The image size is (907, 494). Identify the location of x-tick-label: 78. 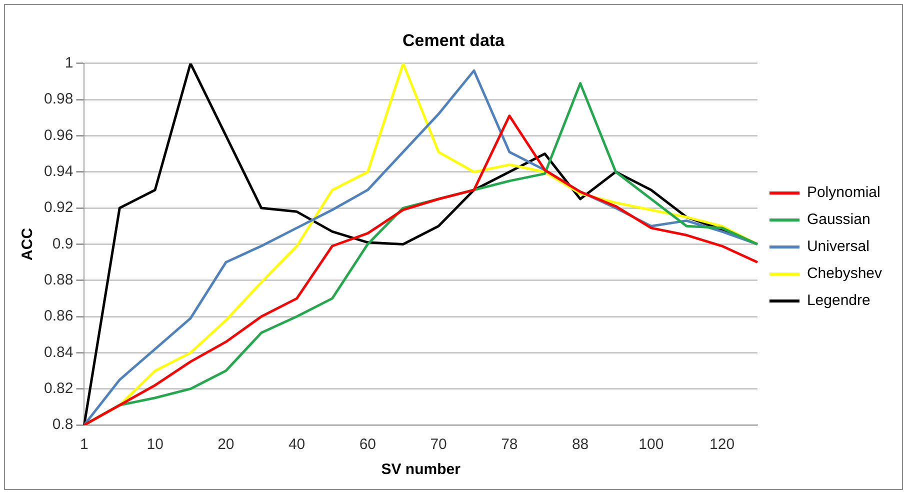
(509, 445).